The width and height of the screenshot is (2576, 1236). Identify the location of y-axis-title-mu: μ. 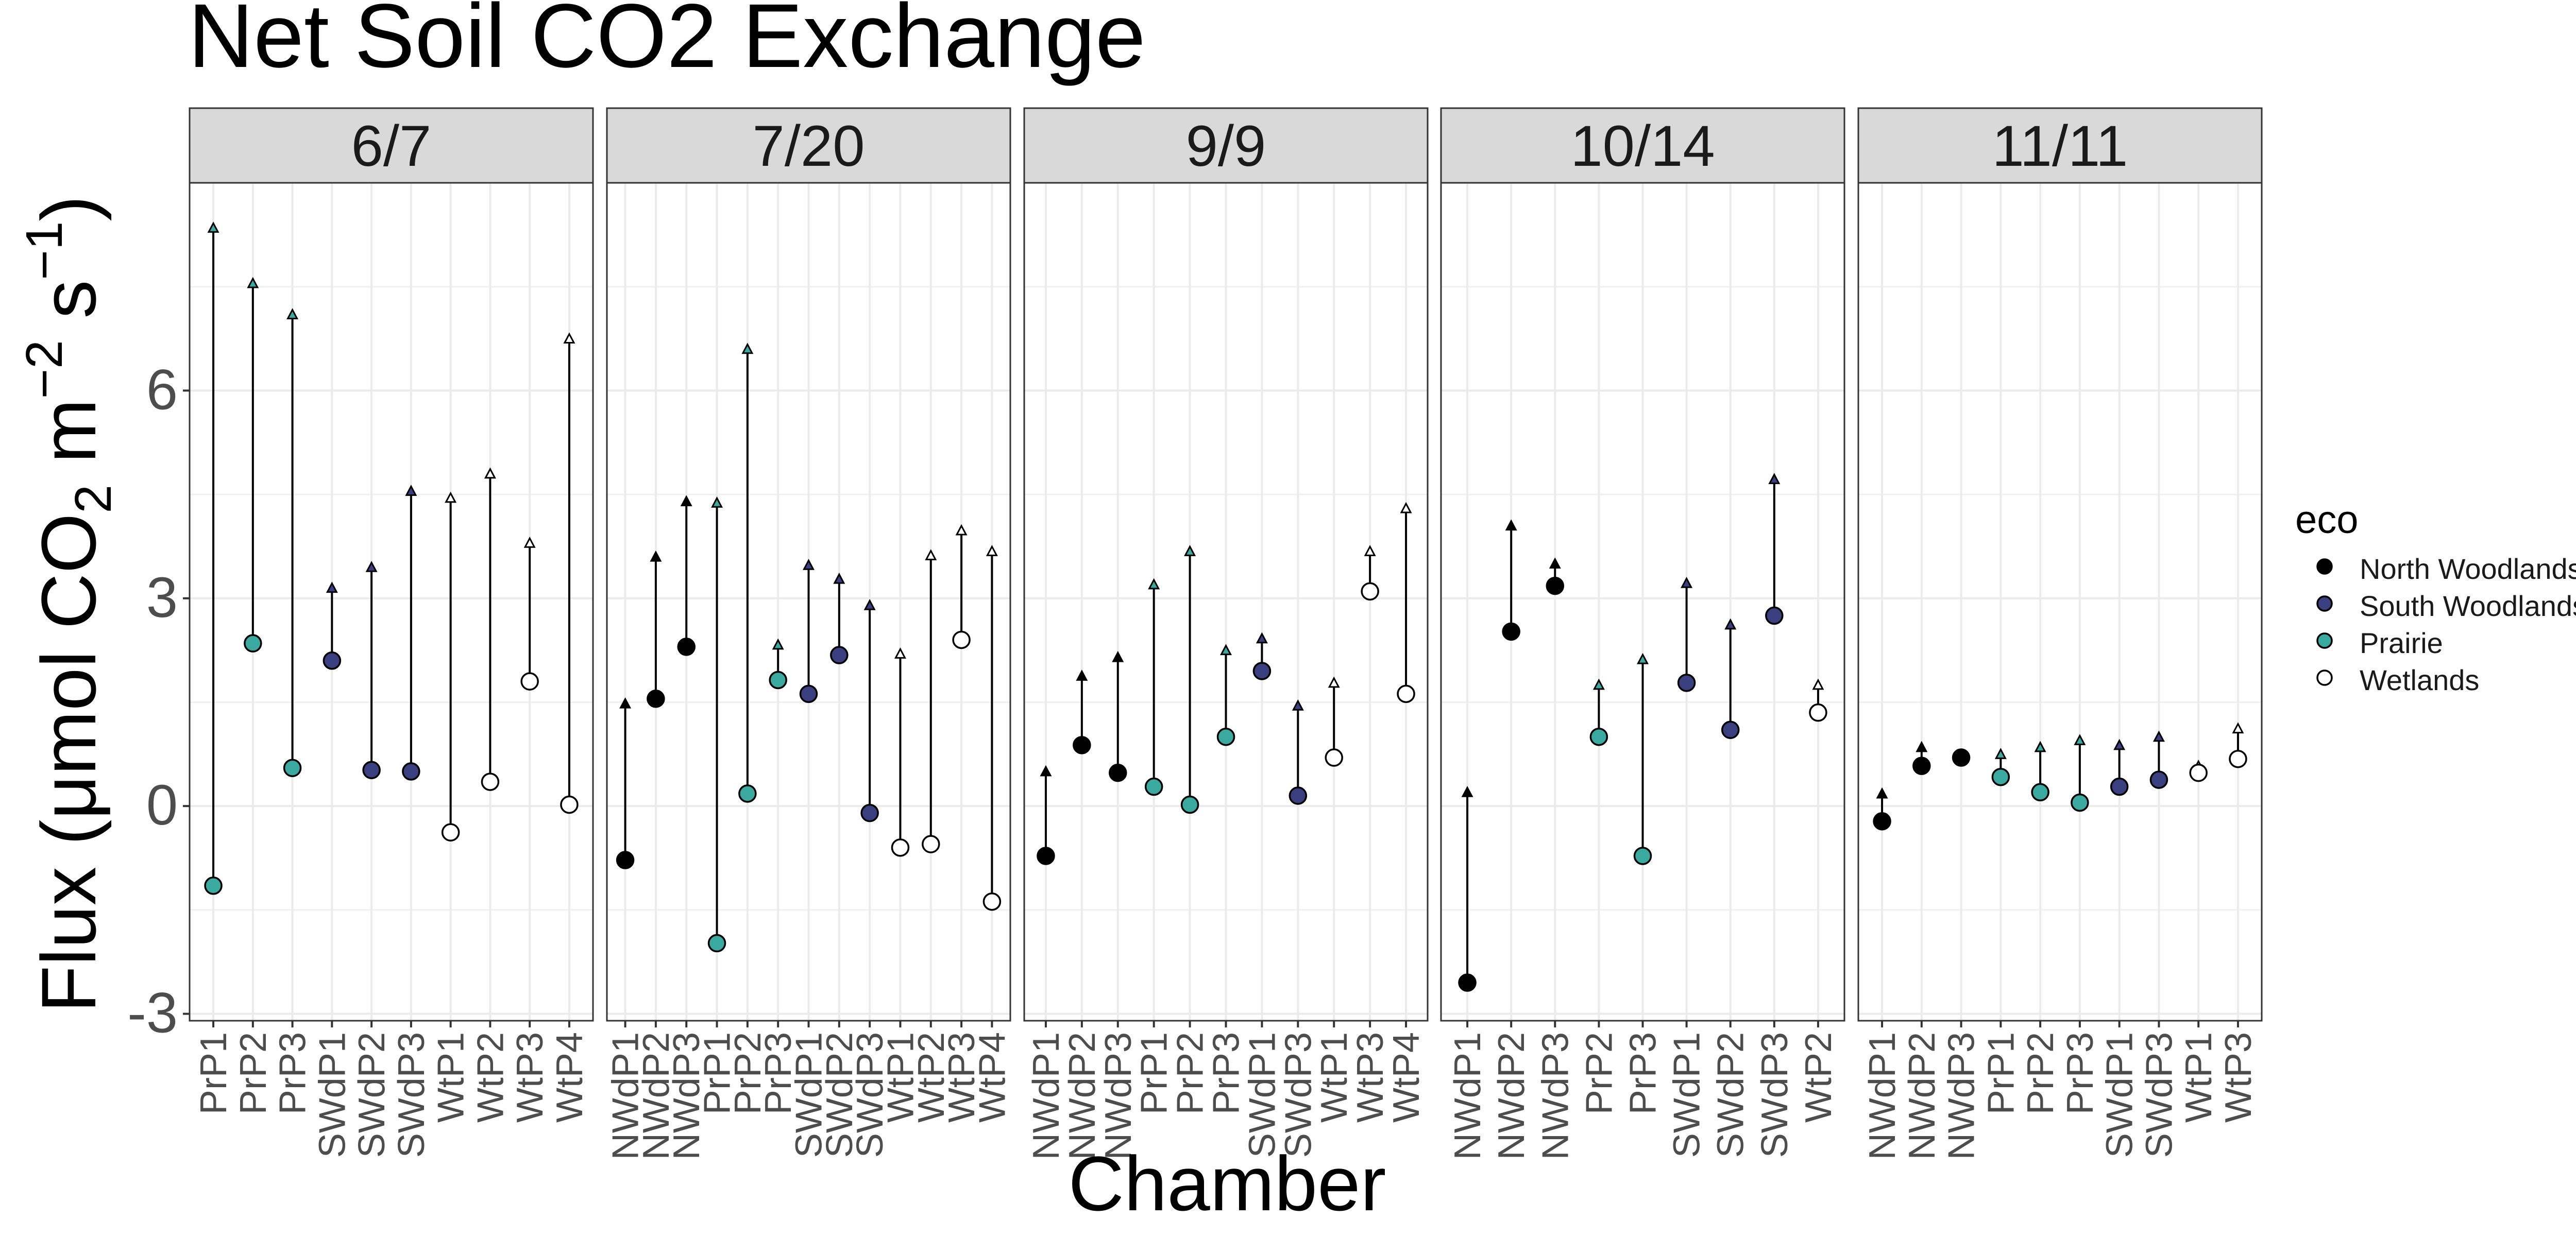
(68, 797).